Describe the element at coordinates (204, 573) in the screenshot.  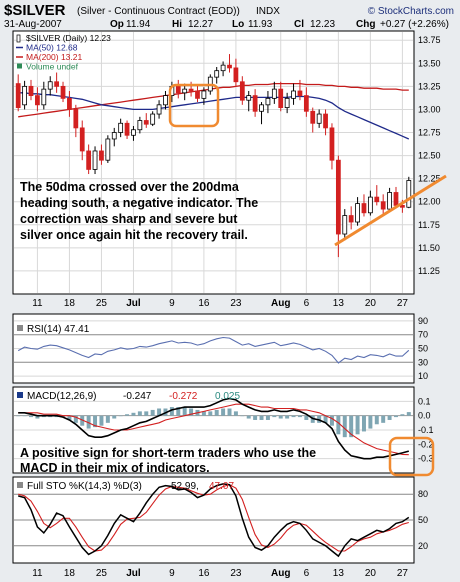
I see `x-tick-label-bottom: 16` at that location.